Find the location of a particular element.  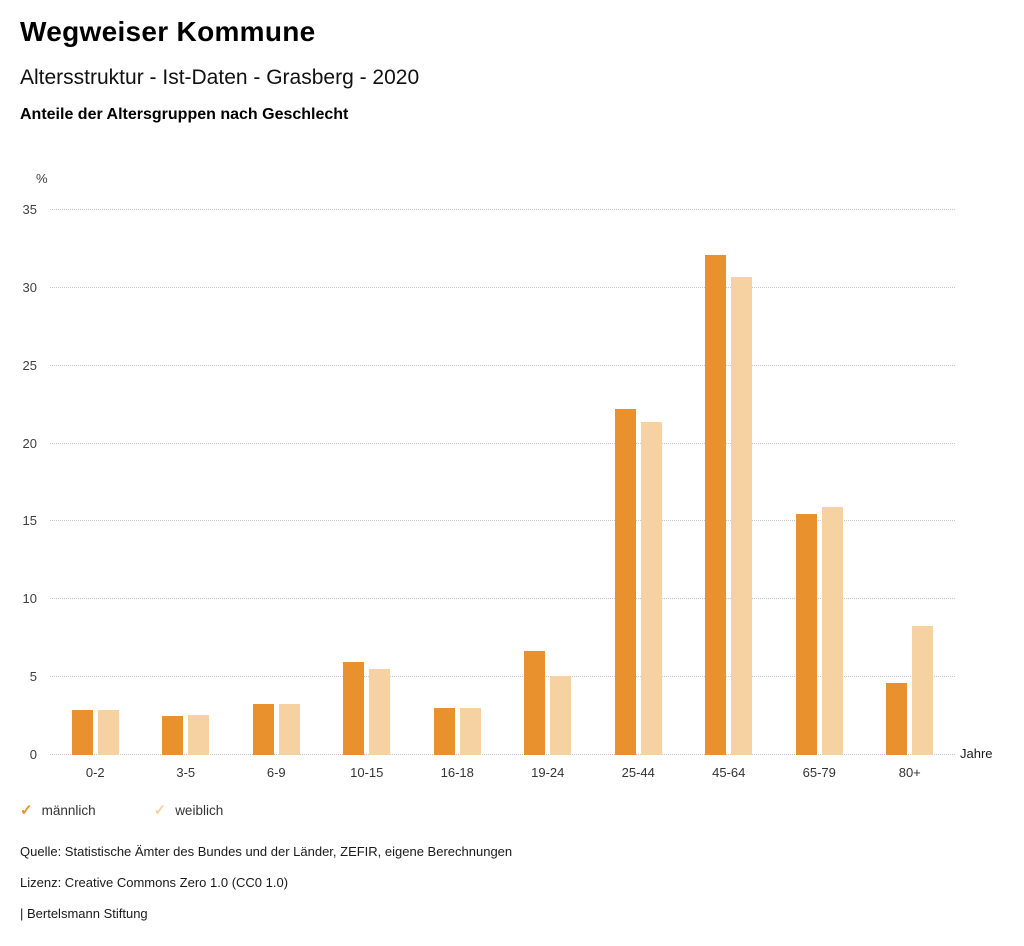

x-tick-label: 19-24 is located at coordinates (548, 772).